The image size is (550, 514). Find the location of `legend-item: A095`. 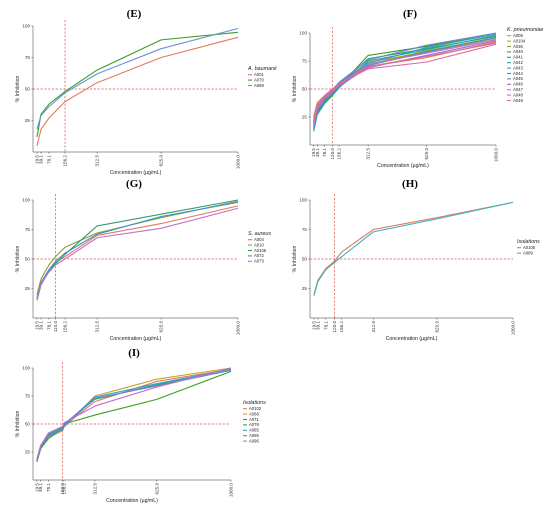

legend-item: A095 is located at coordinates (254, 435).